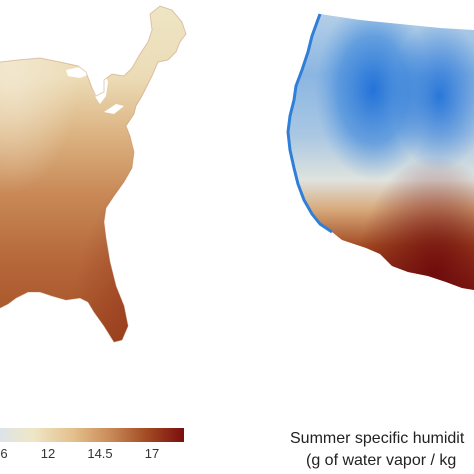 The height and width of the screenshot is (474, 474). I want to click on legend-colorbar, so click(92, 435).